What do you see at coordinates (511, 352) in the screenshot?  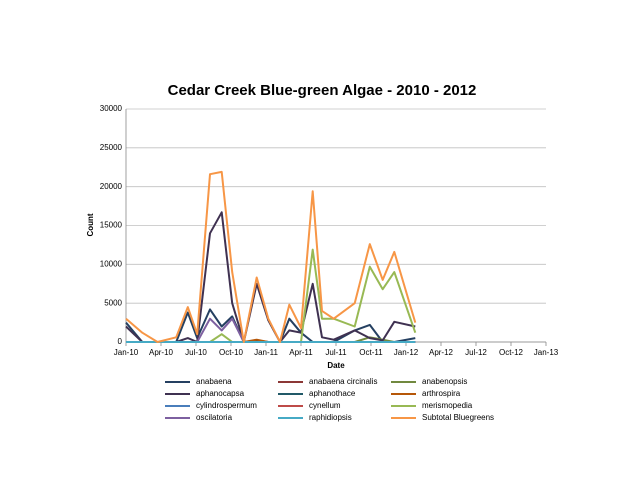 I see `x-tick-label: Oct-12` at bounding box center [511, 352].